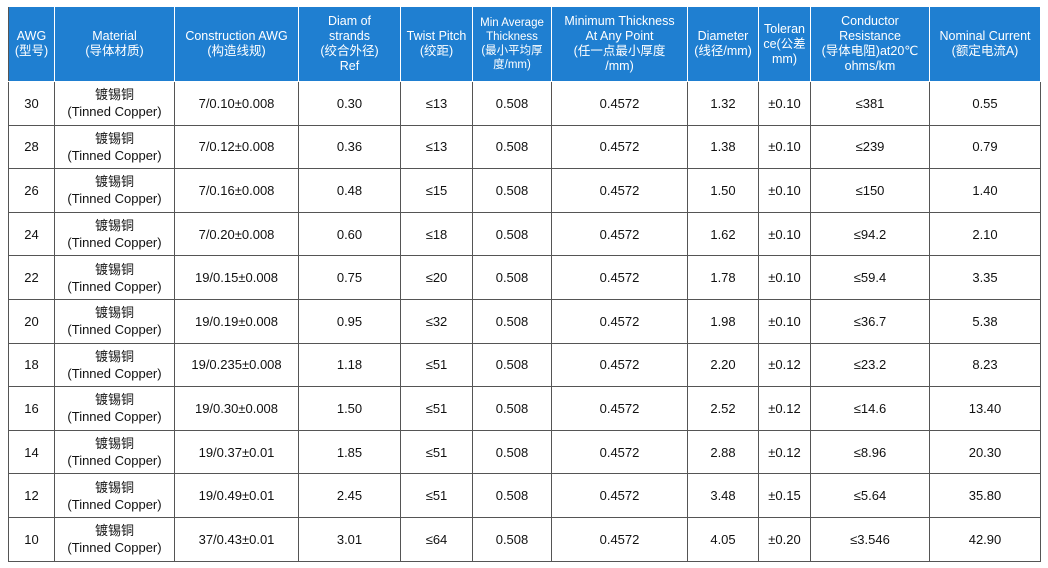  What do you see at coordinates (723, 408) in the screenshot?
I see `cell-diameter: 2.52` at bounding box center [723, 408].